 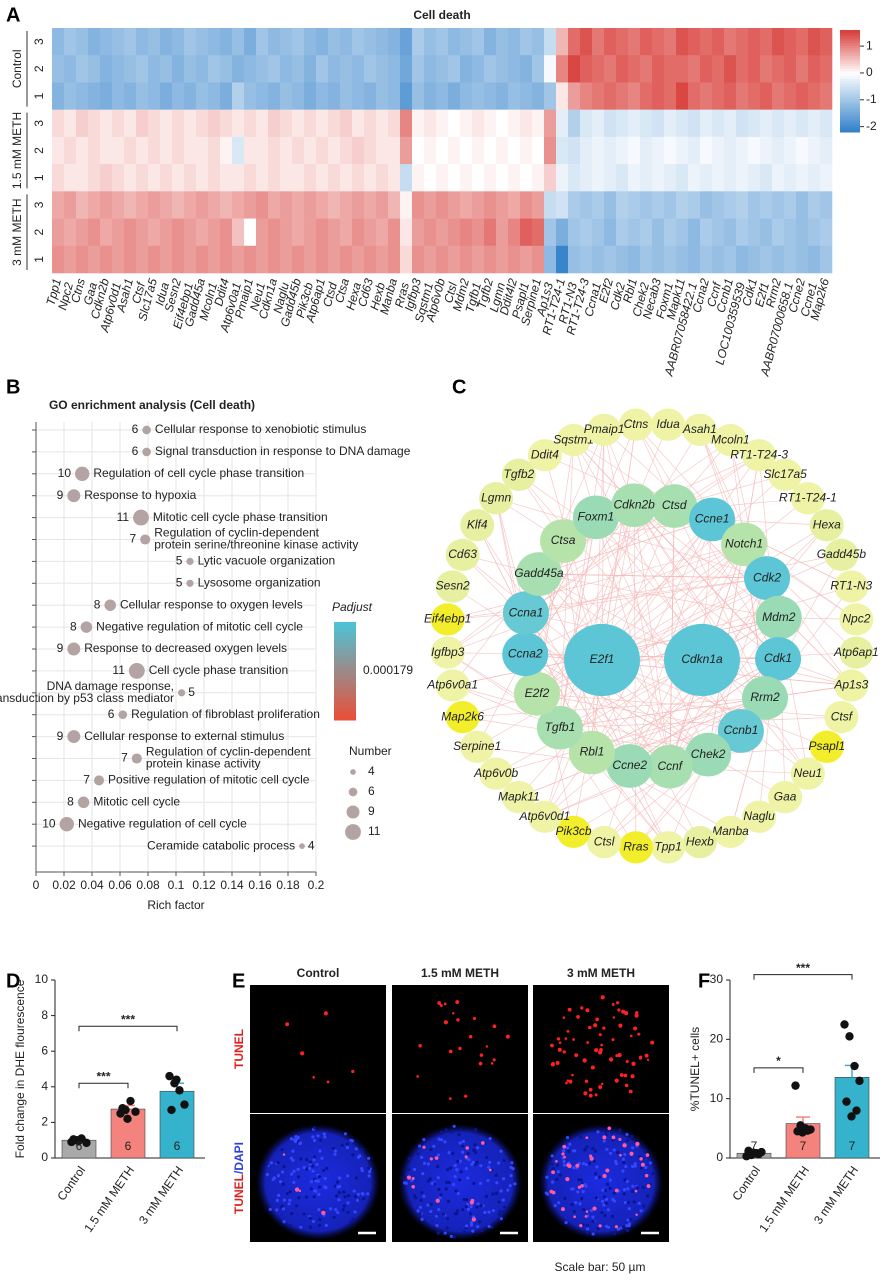 I want to click on column-header: 3 mM METH, so click(x=601, y=973).